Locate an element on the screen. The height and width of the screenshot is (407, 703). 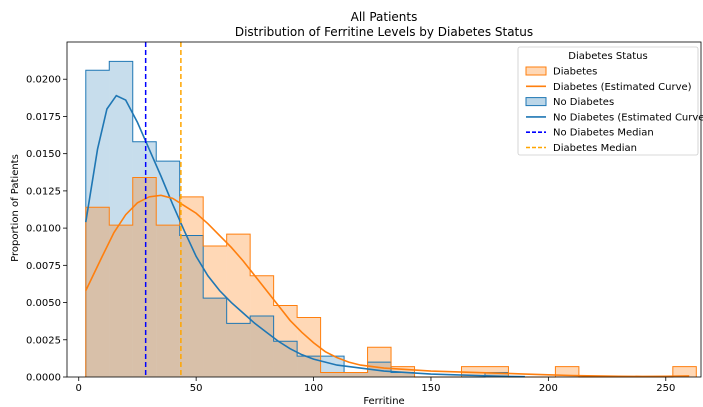
legend-label-no-diabetes: No Diabetes is located at coordinates (583, 102).